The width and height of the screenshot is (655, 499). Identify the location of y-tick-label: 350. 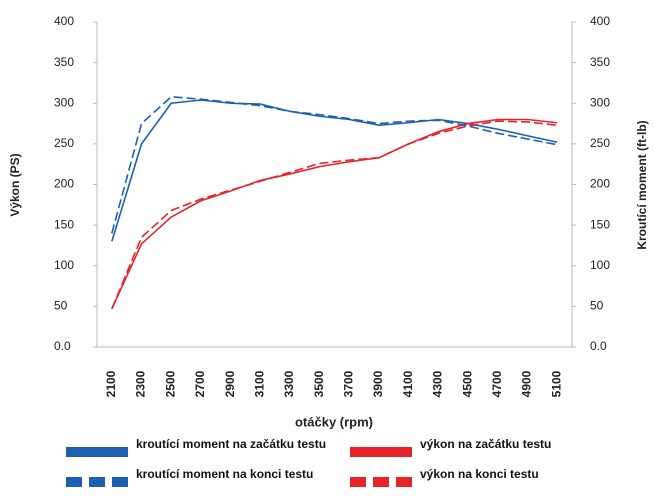
(64, 62).